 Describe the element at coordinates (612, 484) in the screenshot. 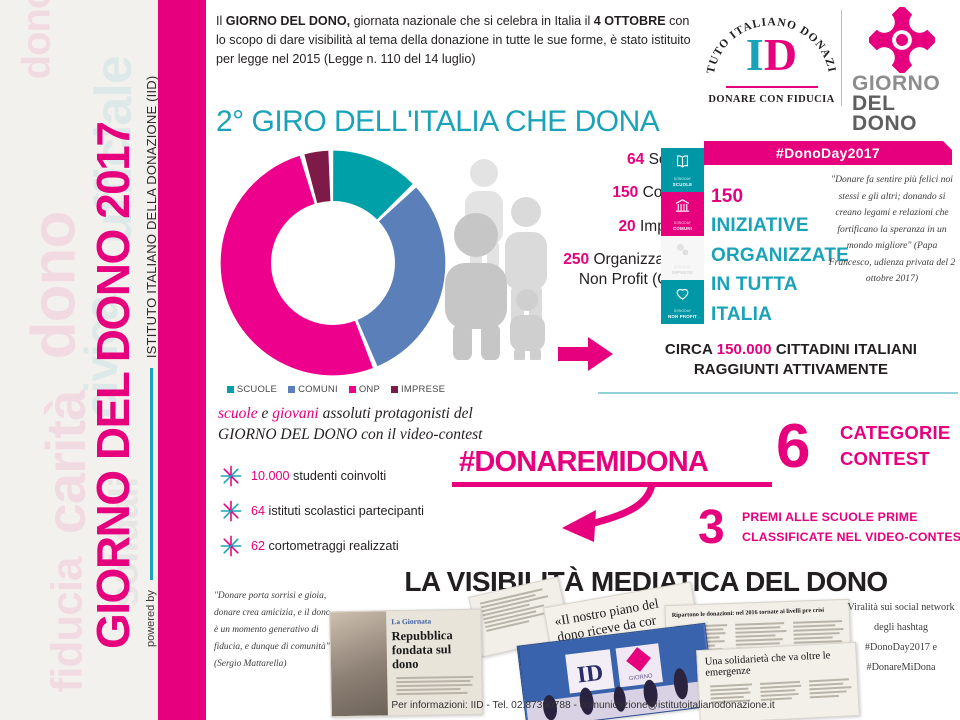

I see `hashtag-underline` at that location.